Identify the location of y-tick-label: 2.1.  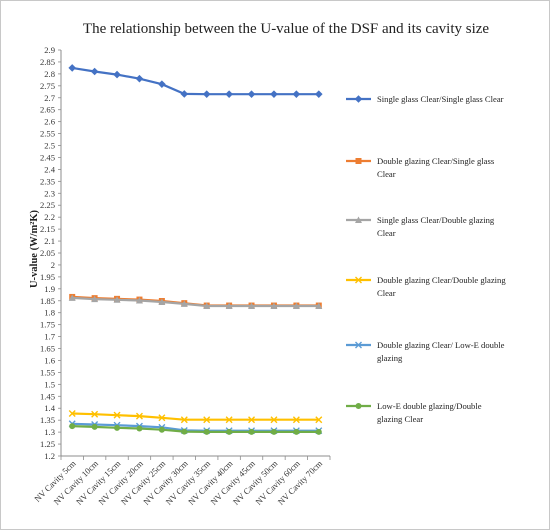
(49, 241).